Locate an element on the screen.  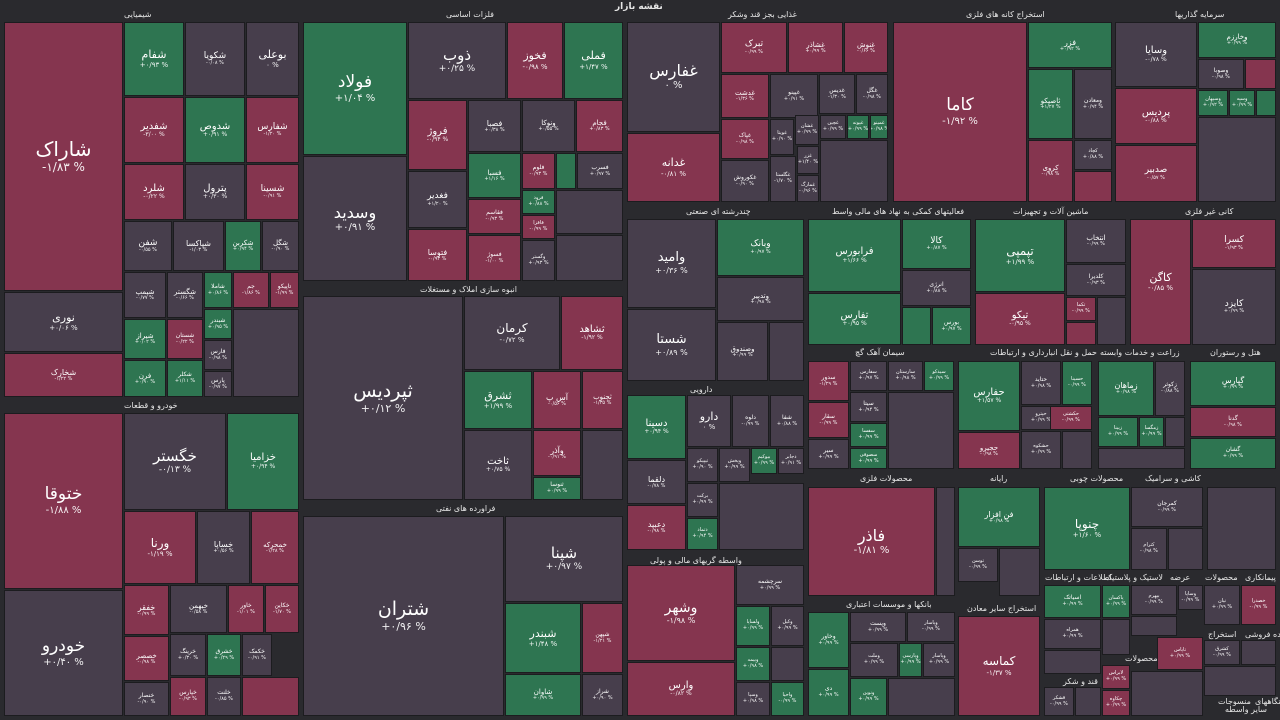
stock-tile: فارس -۰/۹۸ % is located at coordinates (218, 355).